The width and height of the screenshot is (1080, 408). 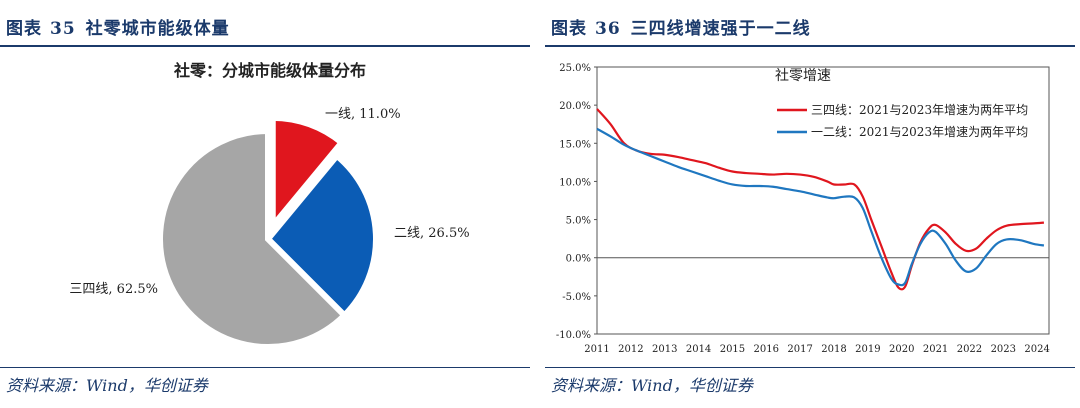 What do you see at coordinates (578, 259) in the screenshot?
I see `y-tick-label: 0.0%` at bounding box center [578, 259].